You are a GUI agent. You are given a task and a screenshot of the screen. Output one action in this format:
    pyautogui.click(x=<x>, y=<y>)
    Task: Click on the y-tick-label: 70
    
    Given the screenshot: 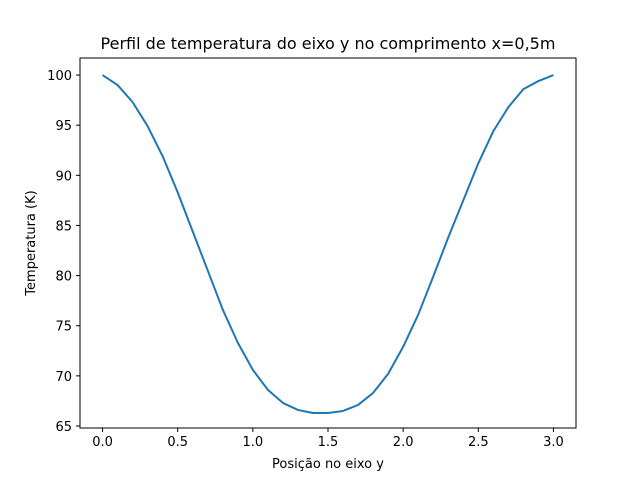 What is the action you would take?
    pyautogui.click(x=63, y=377)
    